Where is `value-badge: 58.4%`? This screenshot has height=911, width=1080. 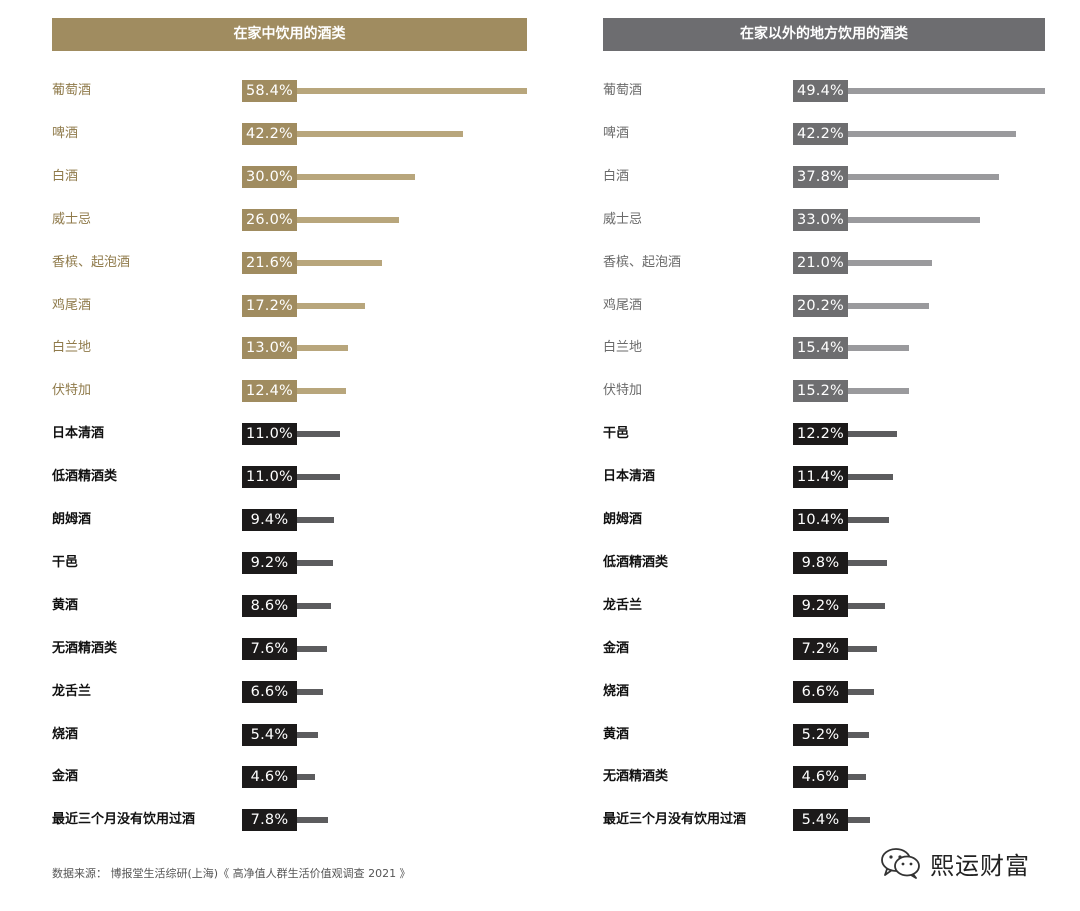 value-badge: 58.4% is located at coordinates (269, 91).